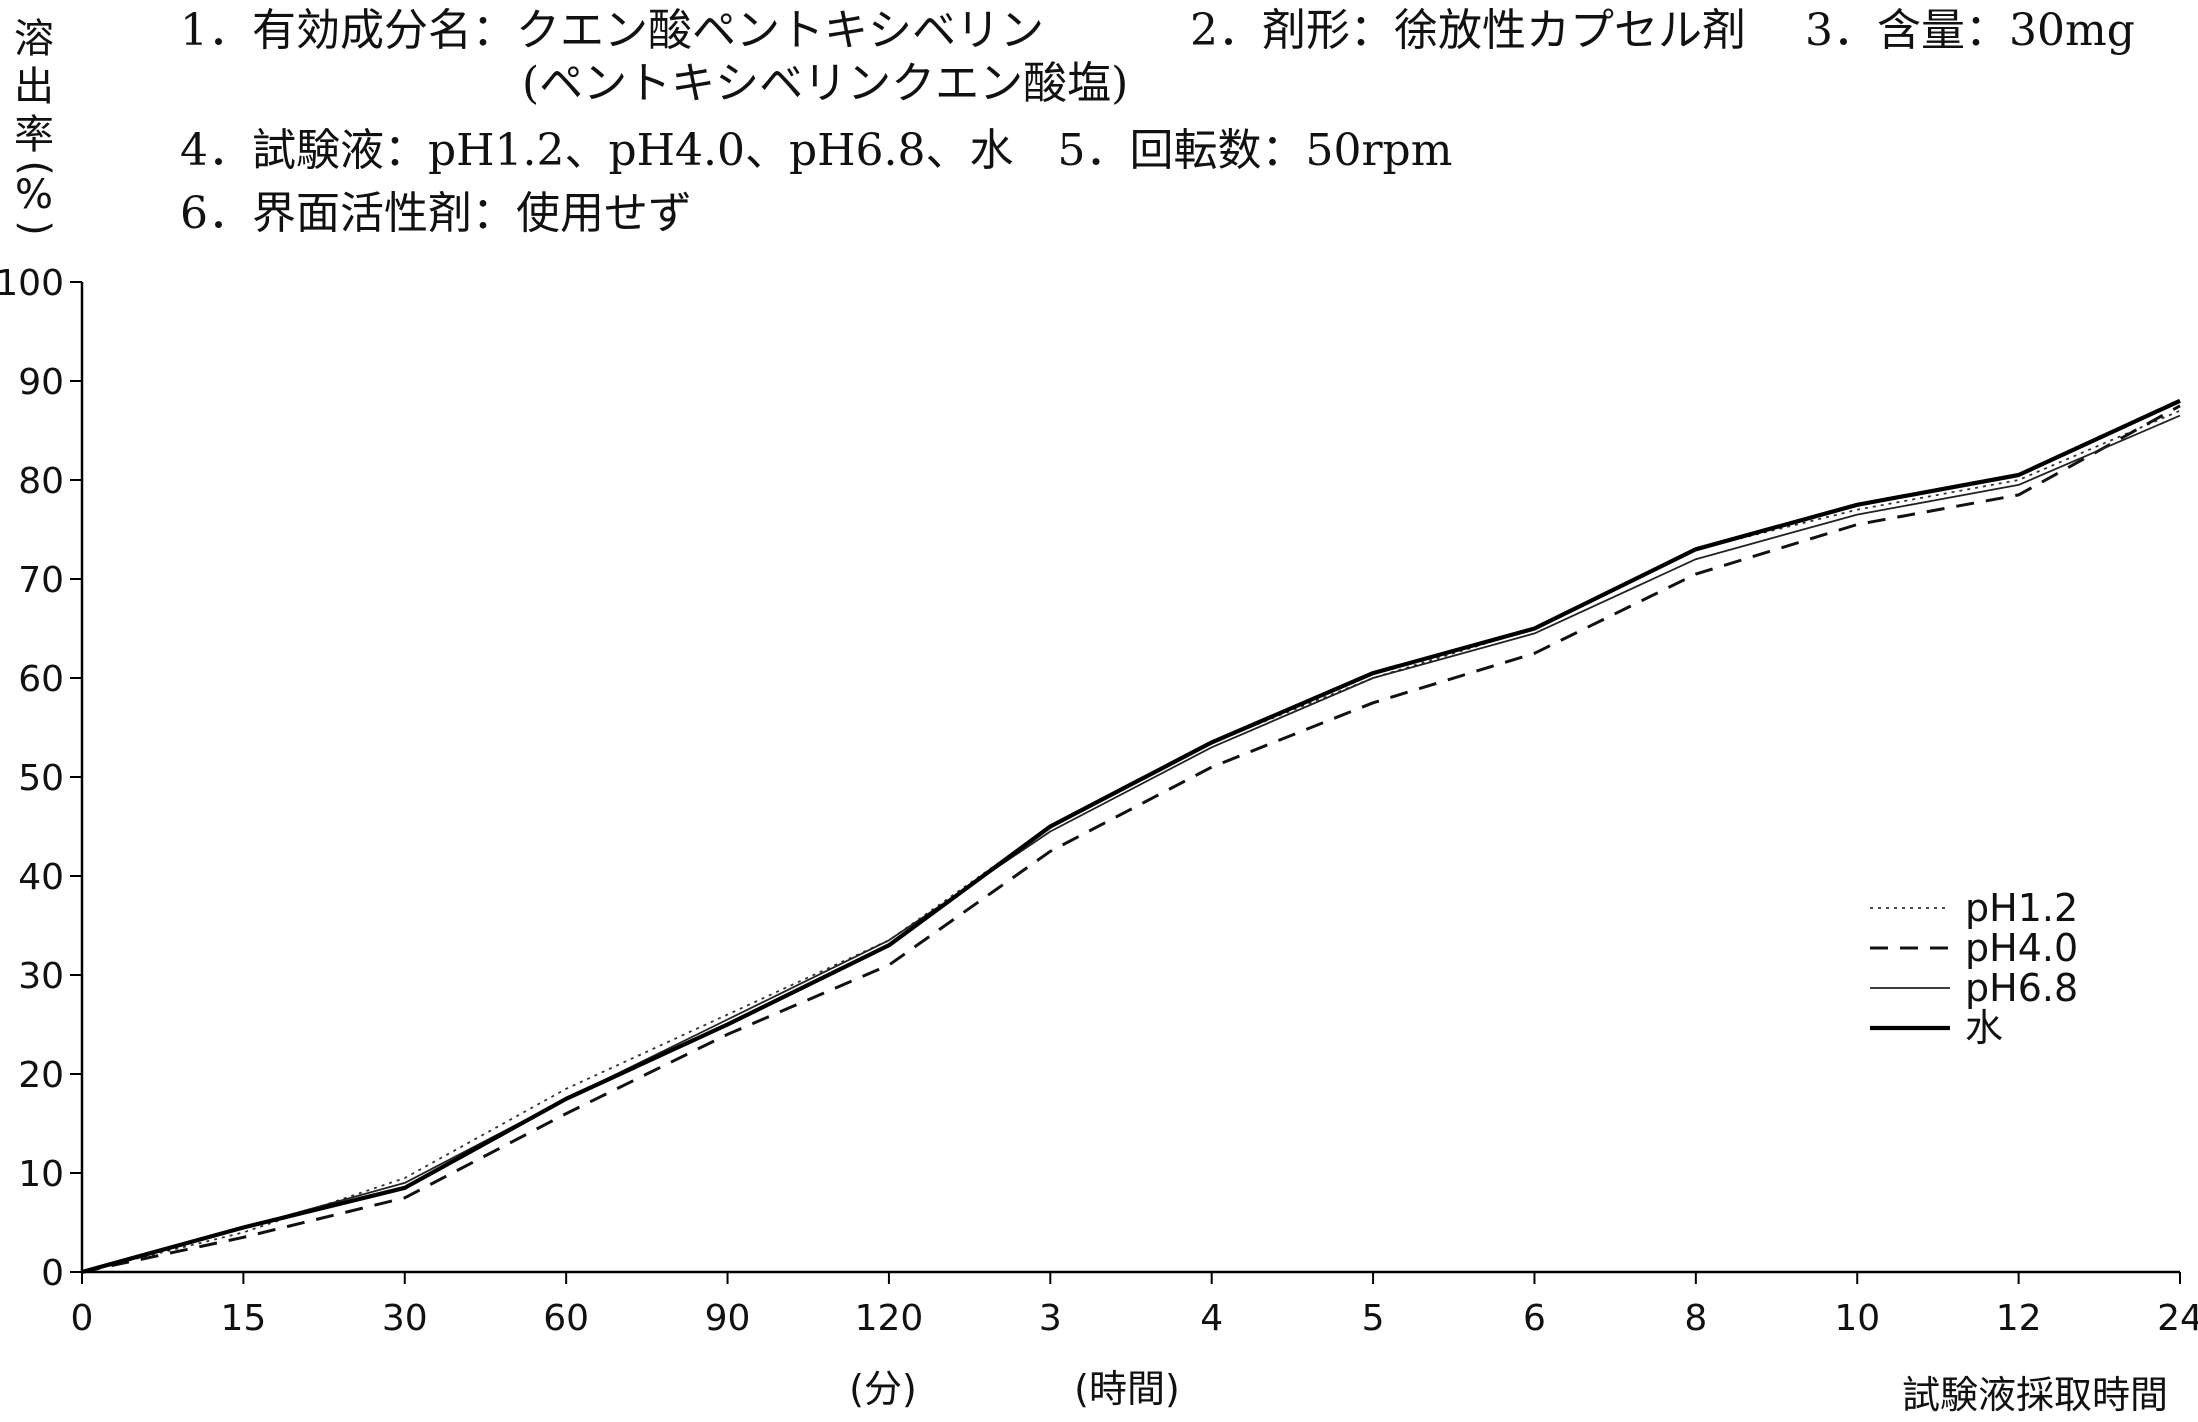 This screenshot has height=1422, width=2198. What do you see at coordinates (2019, 1318) in the screenshot?
I see `x-tick-label: 12` at bounding box center [2019, 1318].